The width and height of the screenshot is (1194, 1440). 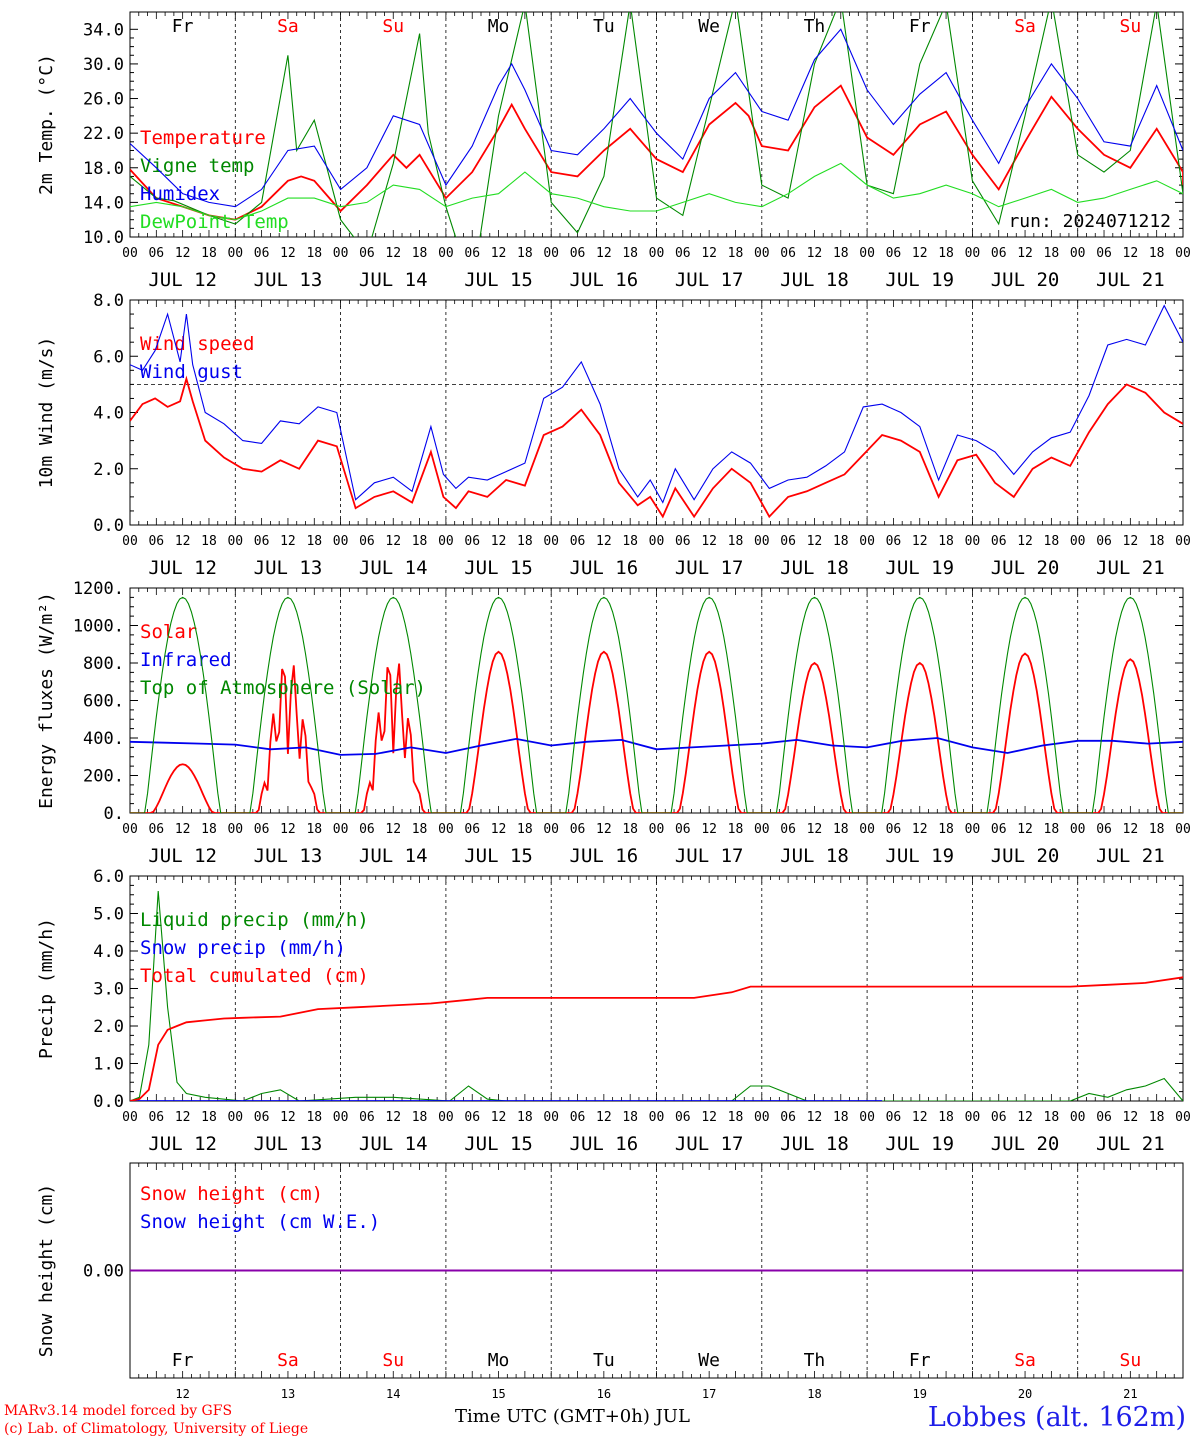 I want to click on date-label: JUL 16, so click(x=604, y=280).